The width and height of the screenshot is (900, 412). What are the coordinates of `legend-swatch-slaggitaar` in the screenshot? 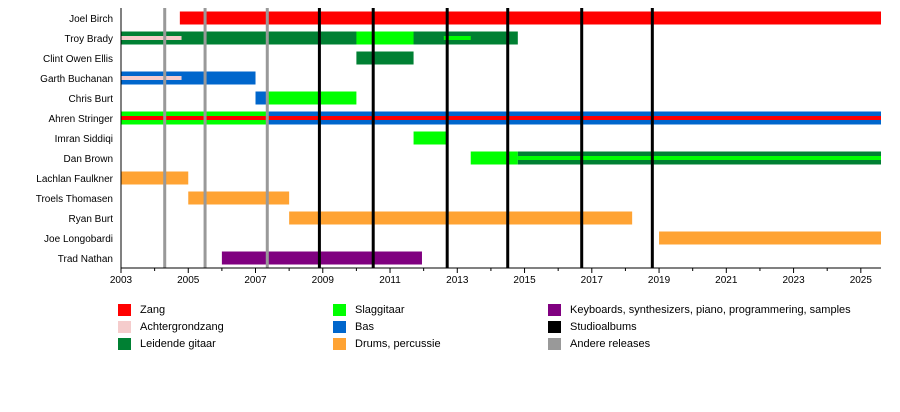 It's located at (339, 310).